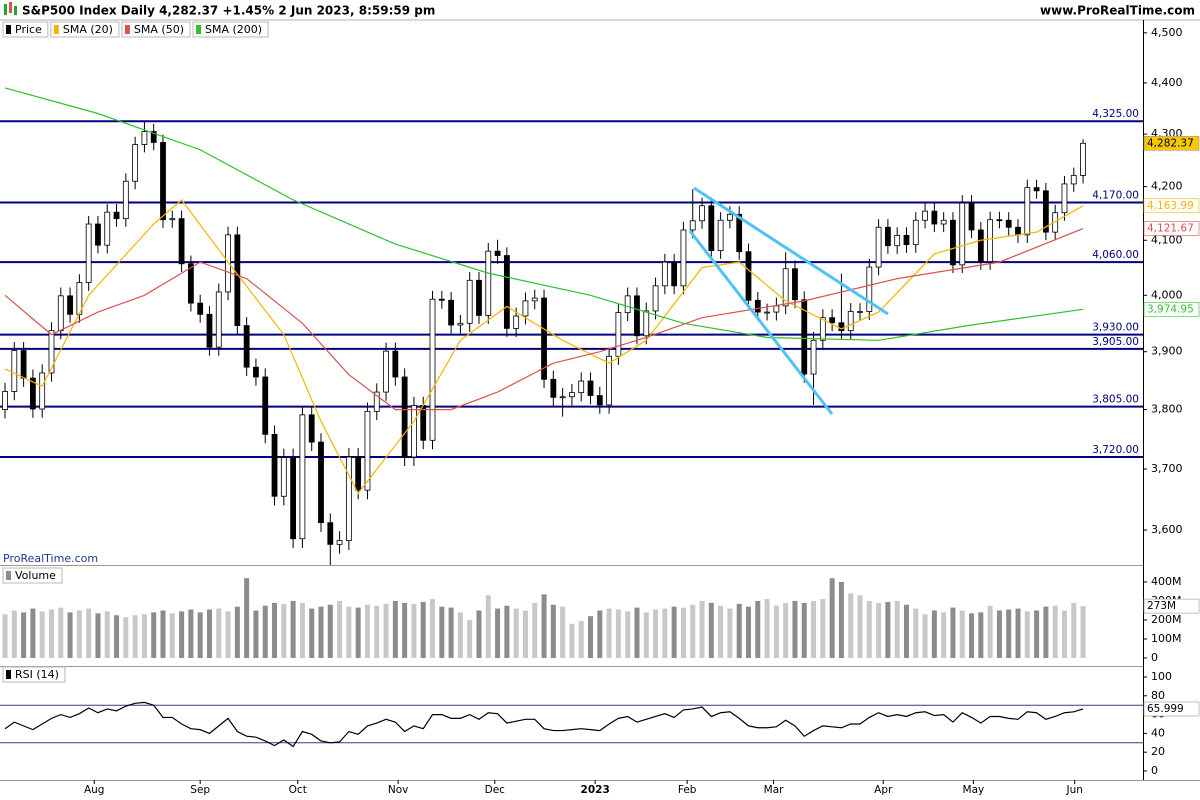 The width and height of the screenshot is (1200, 800). I want to click on x-tick-label: Jun, so click(1073, 790).